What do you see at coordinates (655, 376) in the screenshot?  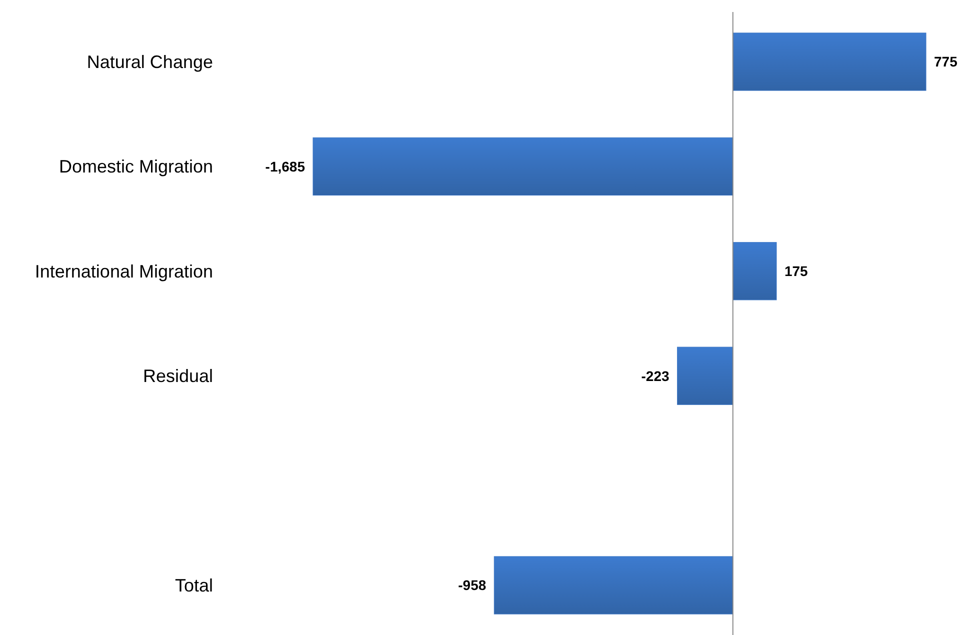 I see `data-label: -223` at bounding box center [655, 376].